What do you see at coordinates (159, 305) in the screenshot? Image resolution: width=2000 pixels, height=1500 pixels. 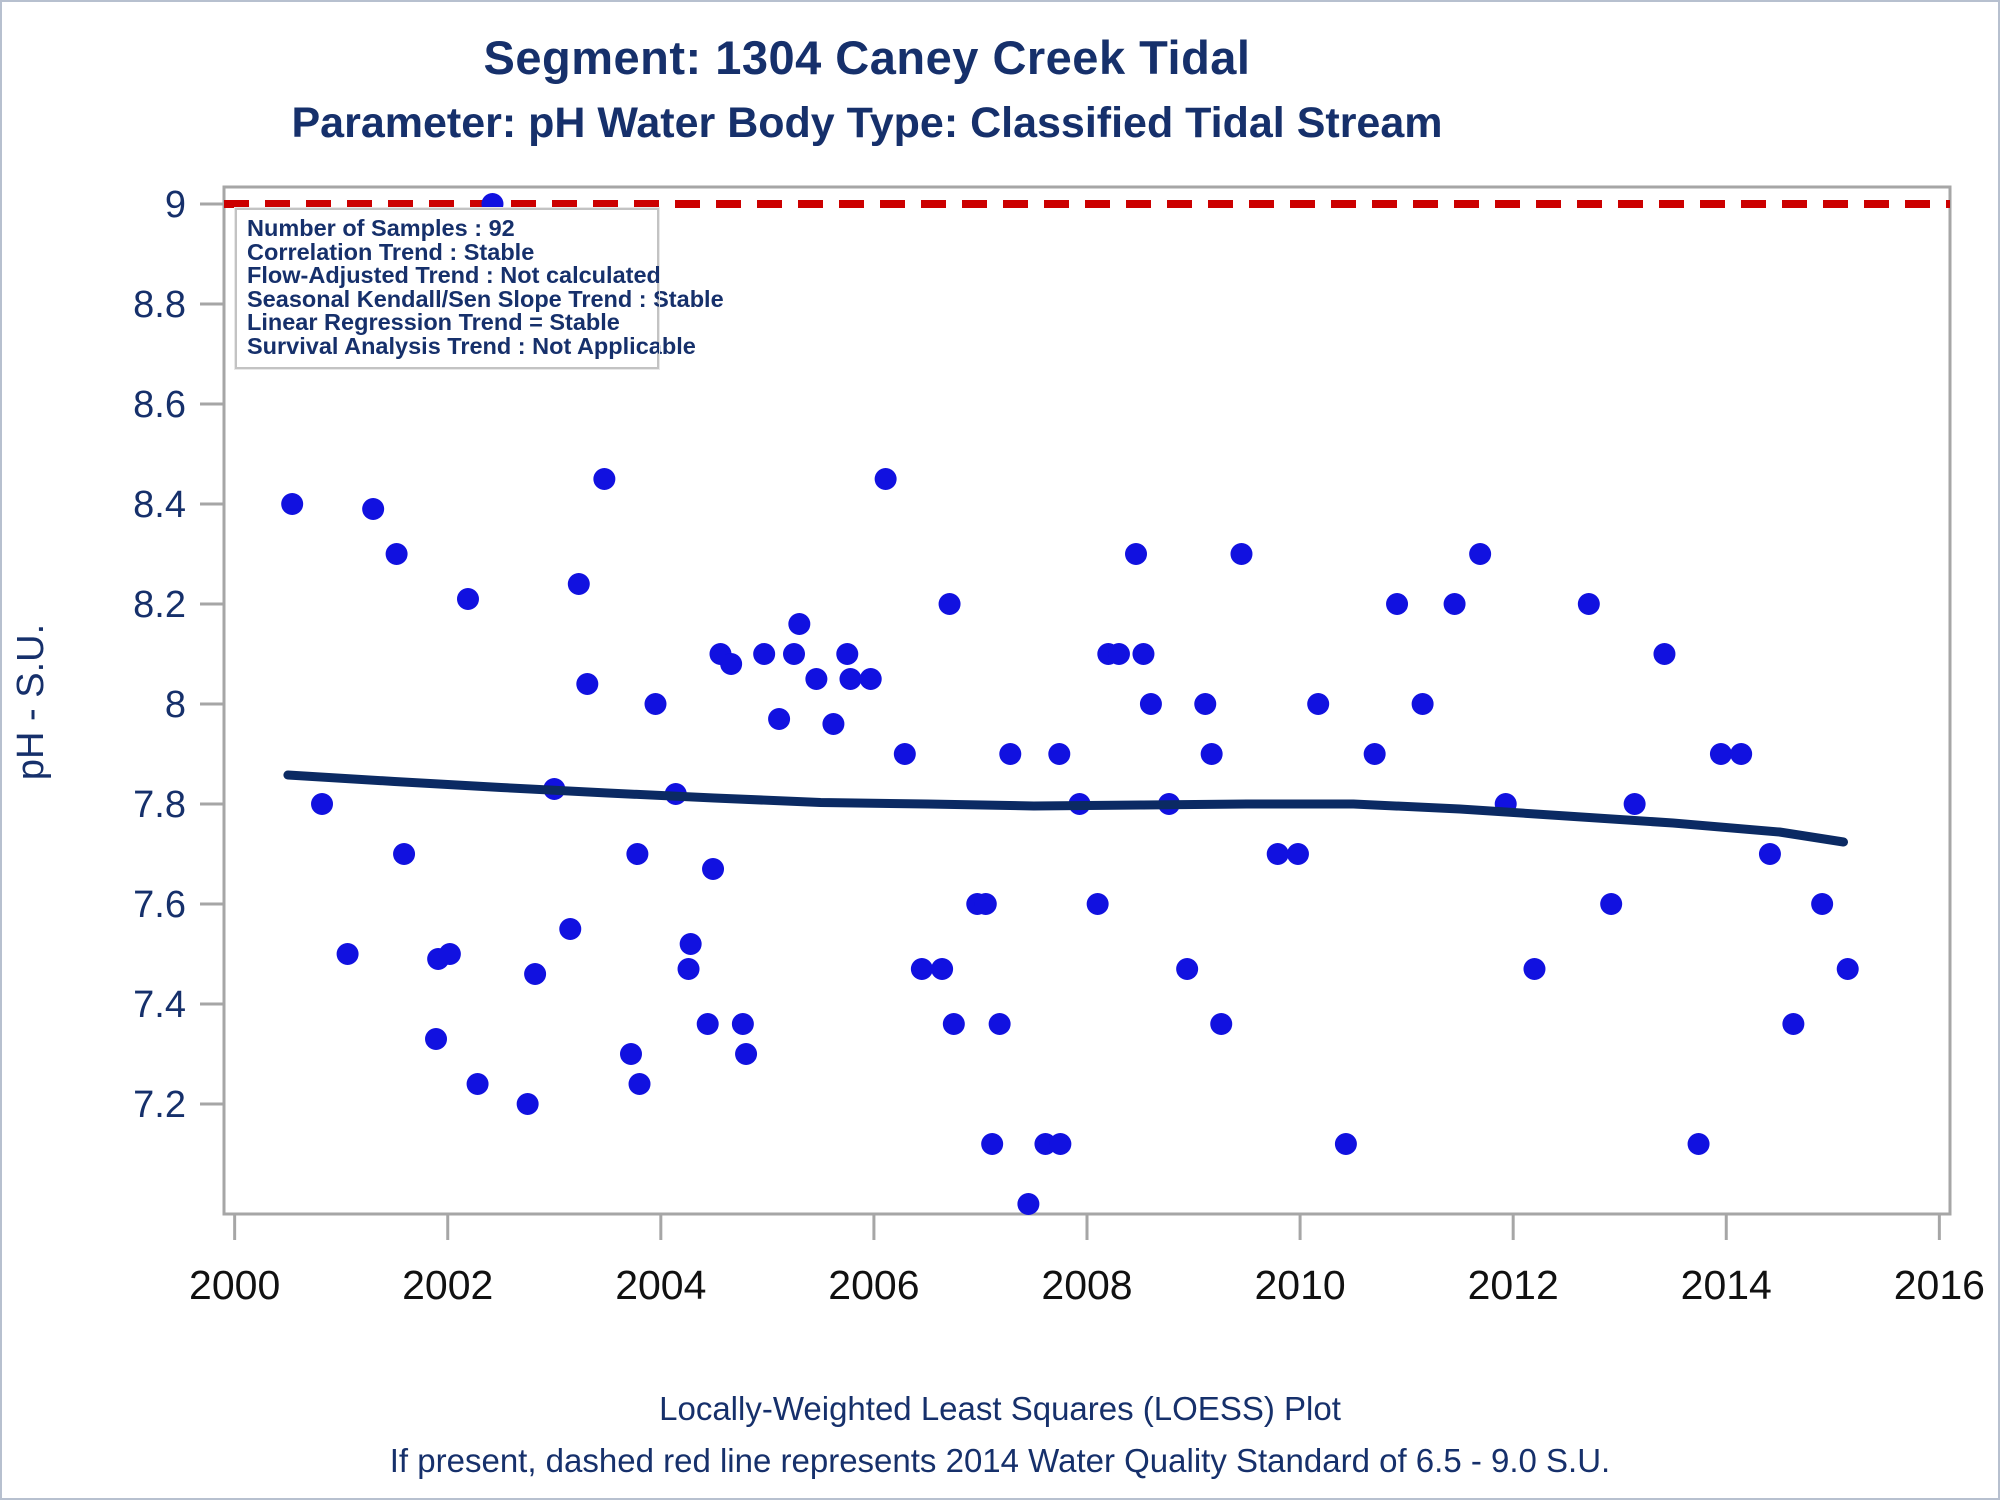 I see `y-axis-tick-label: 8.8` at bounding box center [159, 305].